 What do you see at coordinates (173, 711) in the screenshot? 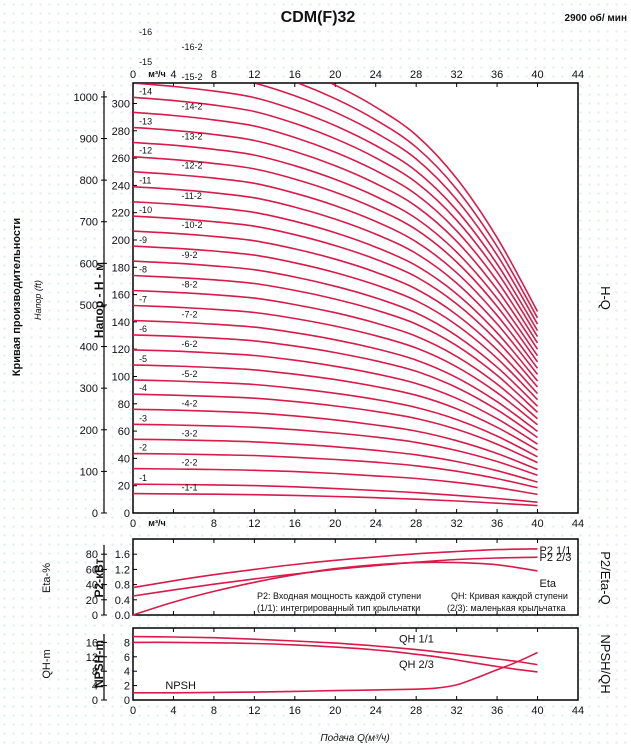
I see `x-tick-label: 4` at bounding box center [173, 711].